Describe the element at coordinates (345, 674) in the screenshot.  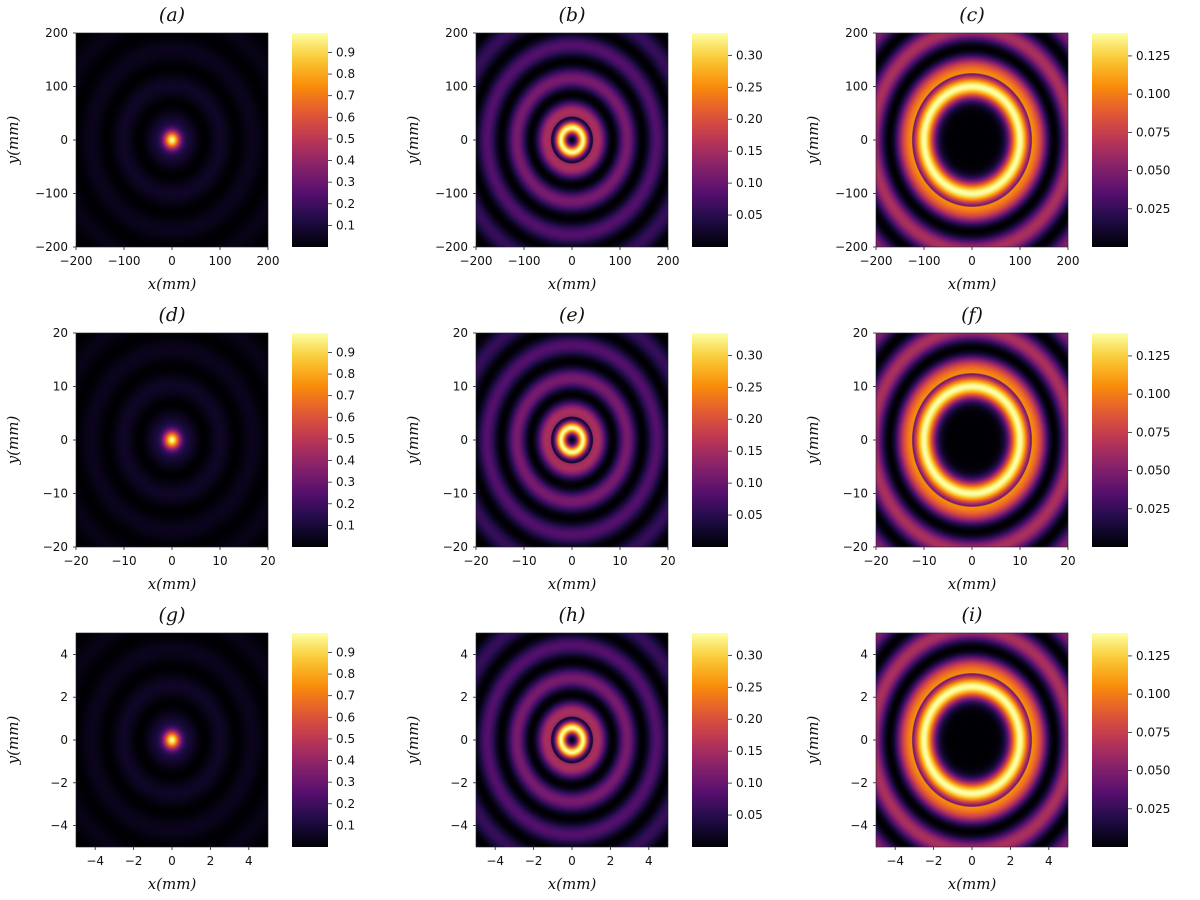
I see `colorbar-tick-label: 0.8` at that location.